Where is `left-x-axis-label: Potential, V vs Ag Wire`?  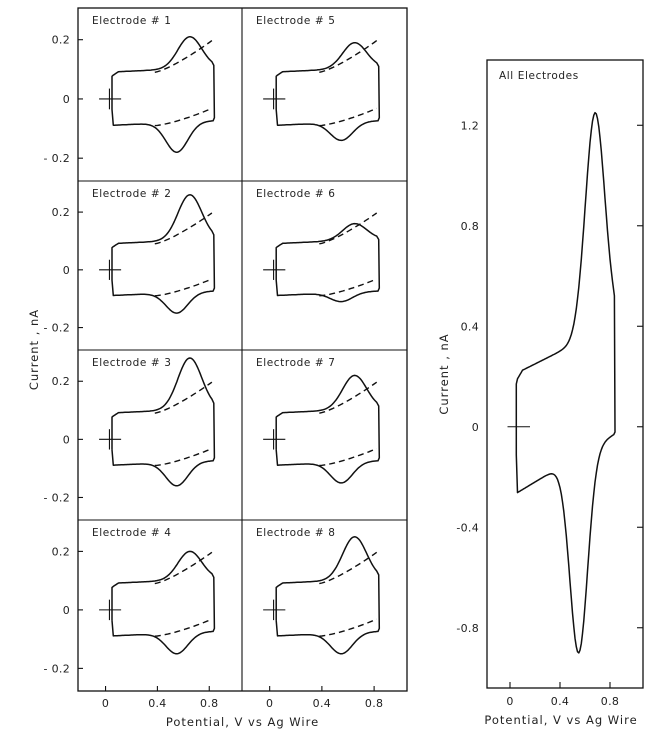
left-x-axis-label: Potential, V vs Ag Wire is located at coordinates (242, 722).